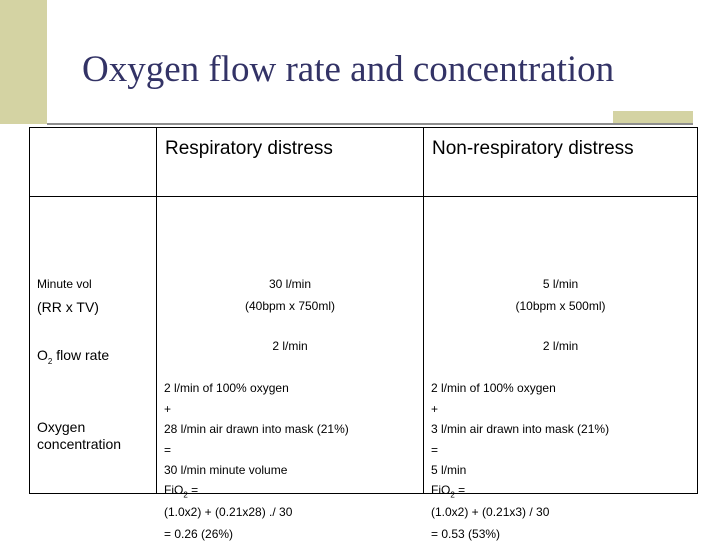 Image resolution: width=728 pixels, height=546 pixels. I want to click on fio2-result: = 0.26 (26%), so click(199, 534).